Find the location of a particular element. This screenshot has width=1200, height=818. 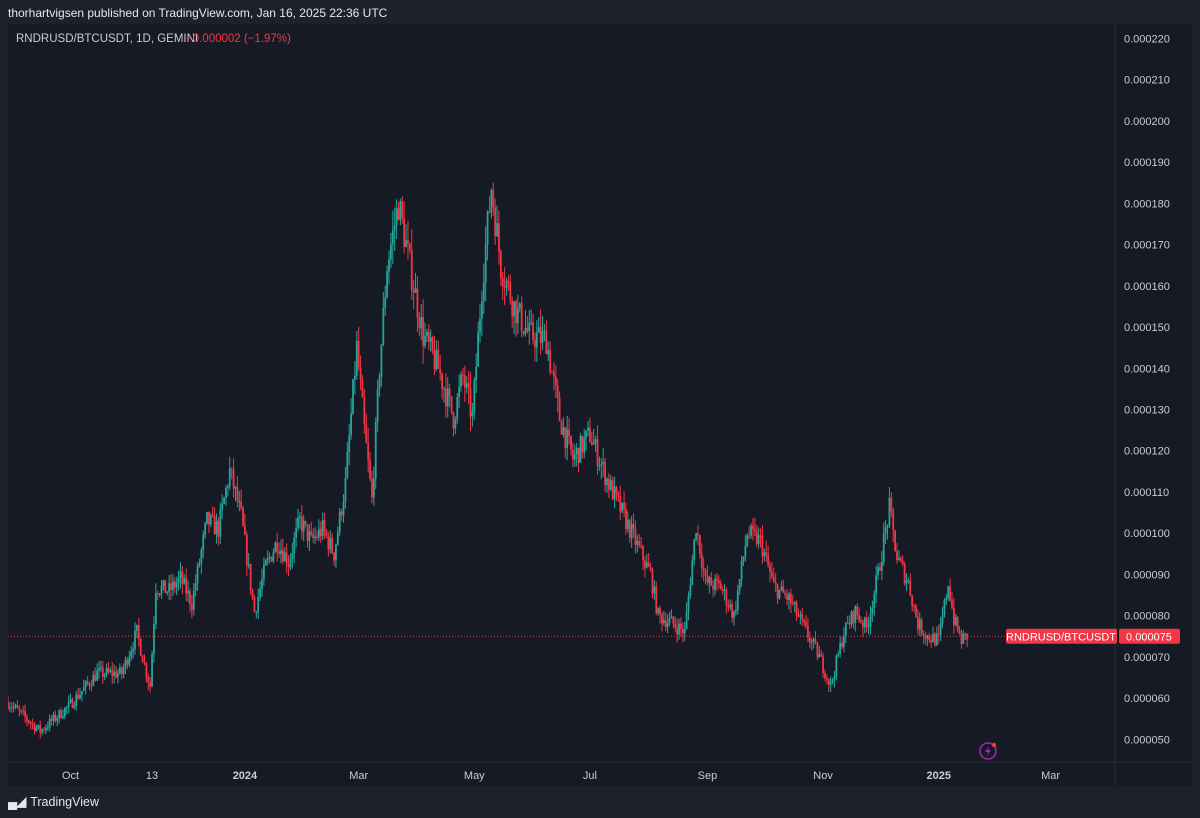

tradingview-logo: ▄◢ TradingView is located at coordinates (53, 802).